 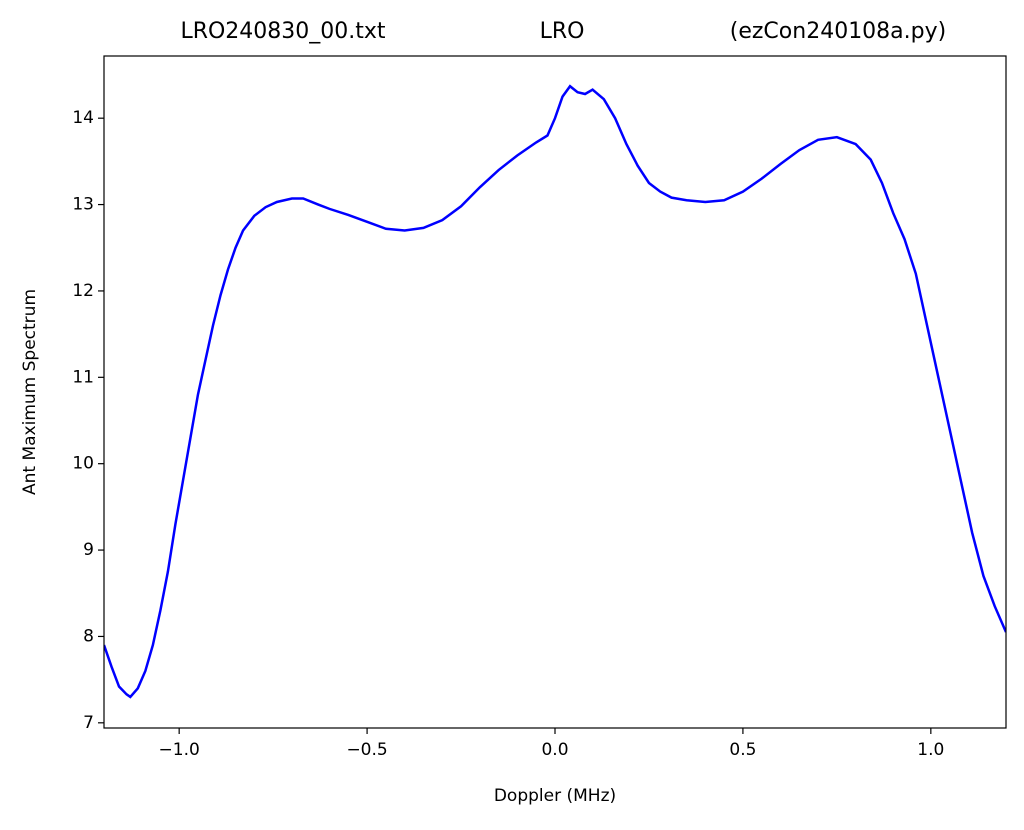 What do you see at coordinates (30, 392) in the screenshot?
I see `y-axis-label: Ant Maximum Spectrum` at bounding box center [30, 392].